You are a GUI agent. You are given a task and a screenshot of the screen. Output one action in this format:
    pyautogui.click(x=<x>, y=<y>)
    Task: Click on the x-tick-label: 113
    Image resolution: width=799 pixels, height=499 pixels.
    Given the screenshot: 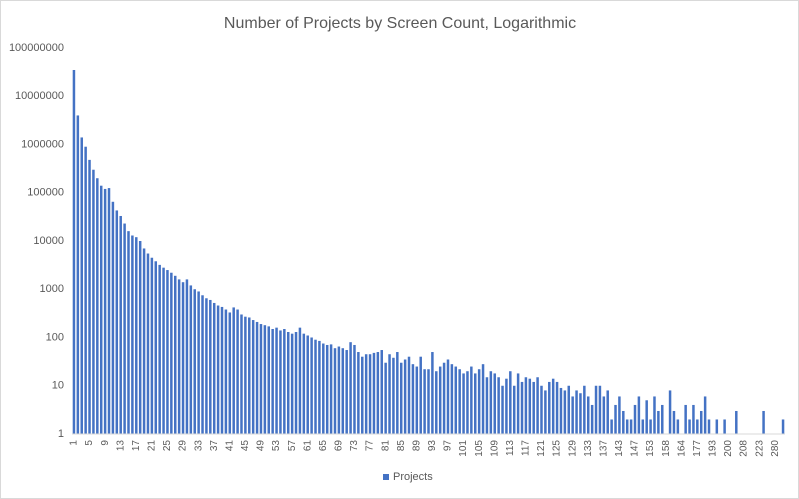 What is the action you would take?
    pyautogui.click(x=510, y=448)
    